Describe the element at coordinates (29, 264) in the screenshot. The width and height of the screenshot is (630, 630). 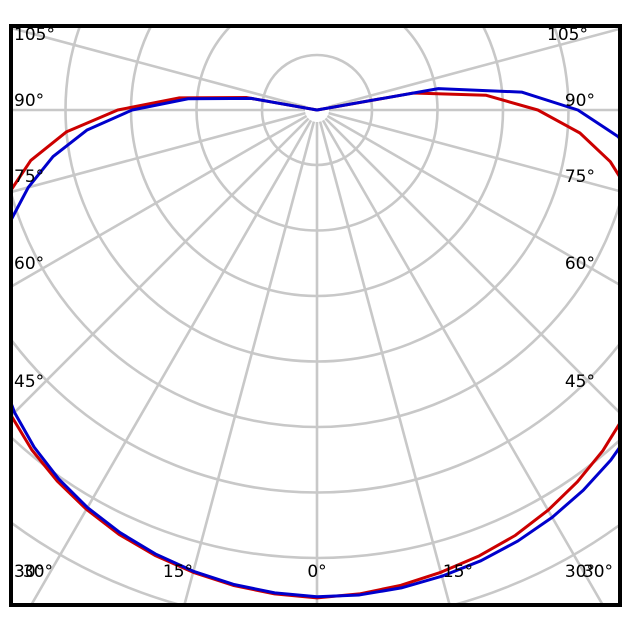
I see `angle-label-left-3: 60°` at that location.